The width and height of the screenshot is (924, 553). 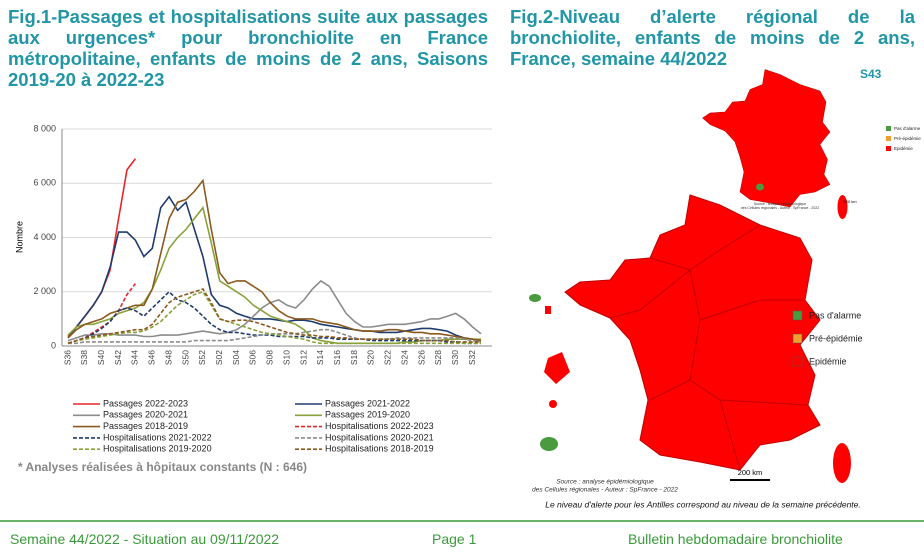 What do you see at coordinates (53, 345) in the screenshot?
I see `y-tick-label: 0` at bounding box center [53, 345].